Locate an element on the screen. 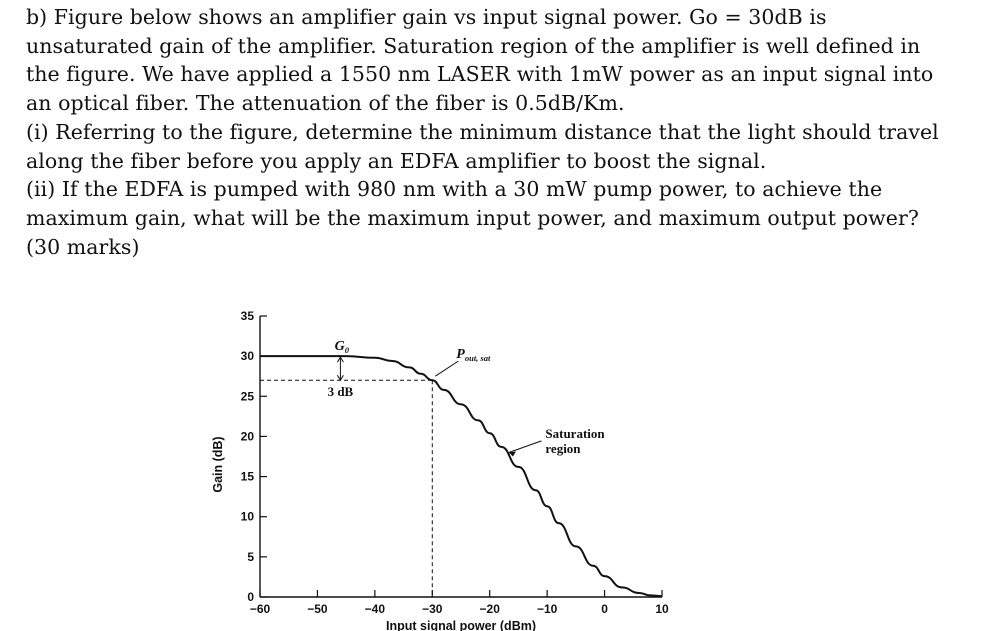 This screenshot has height=631, width=984. pout-sat-sub: out, sat is located at coordinates (478, 358).